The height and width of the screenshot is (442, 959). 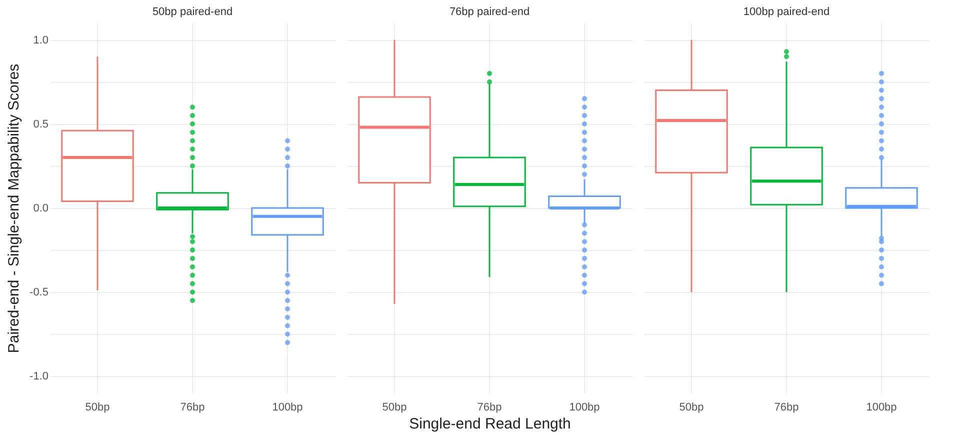 I want to click on x-axis-title: Single-end Read Length, so click(x=490, y=424).